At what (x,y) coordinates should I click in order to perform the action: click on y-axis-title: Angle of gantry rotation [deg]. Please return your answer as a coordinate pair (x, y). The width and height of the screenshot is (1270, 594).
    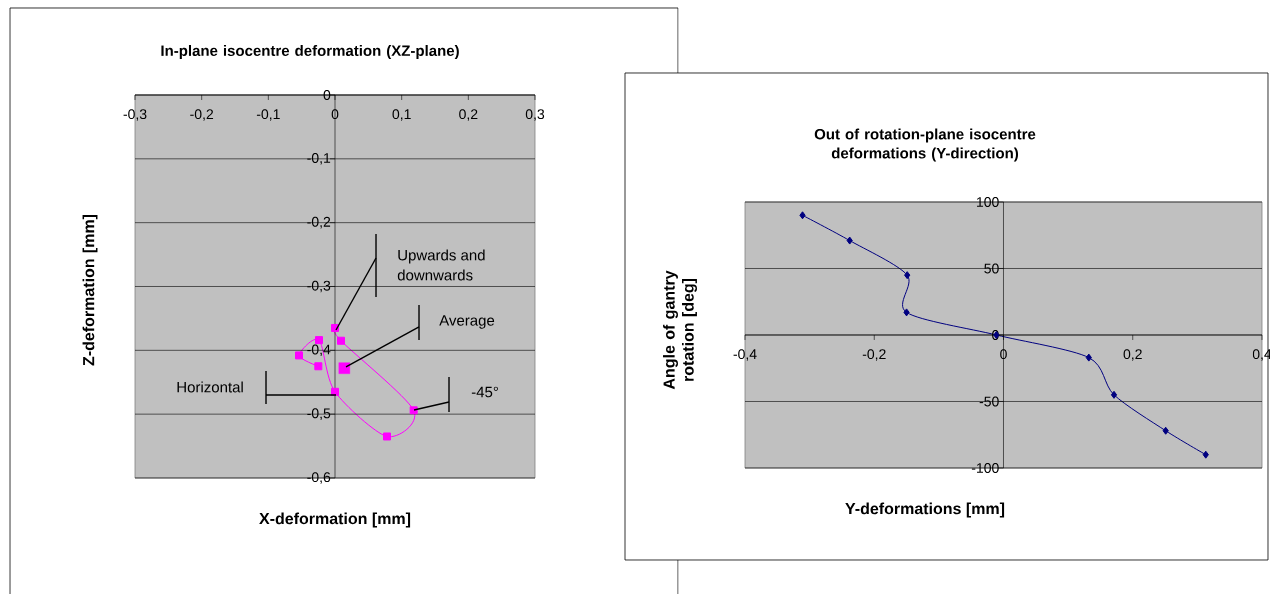
    Looking at the image, I should click on (680, 330).